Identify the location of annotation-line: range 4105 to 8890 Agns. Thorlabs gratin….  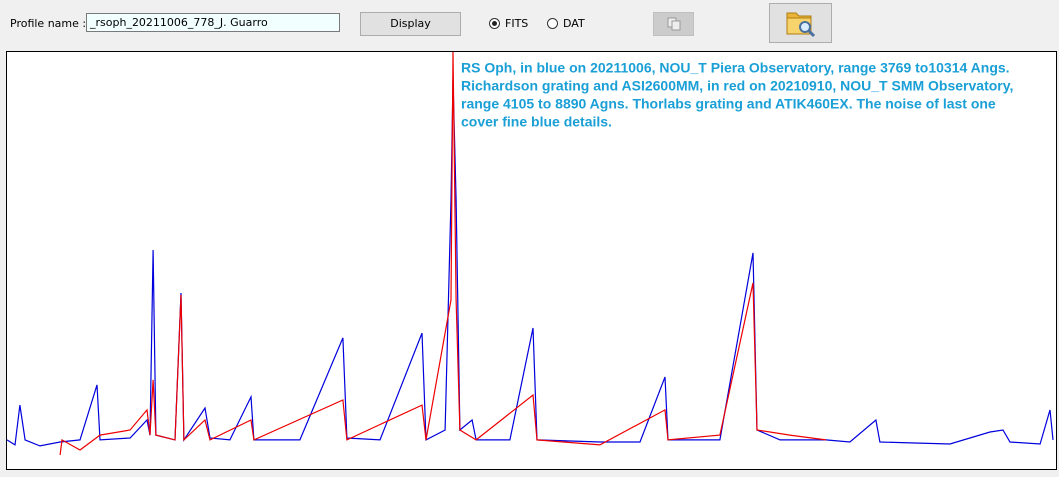
(728, 104).